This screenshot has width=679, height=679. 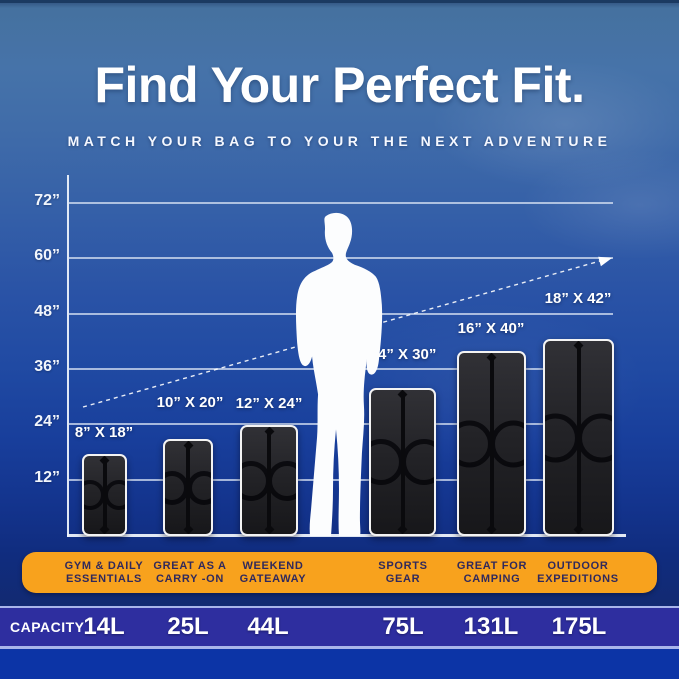 I want to click on y-axis-line, so click(x=68, y=356).